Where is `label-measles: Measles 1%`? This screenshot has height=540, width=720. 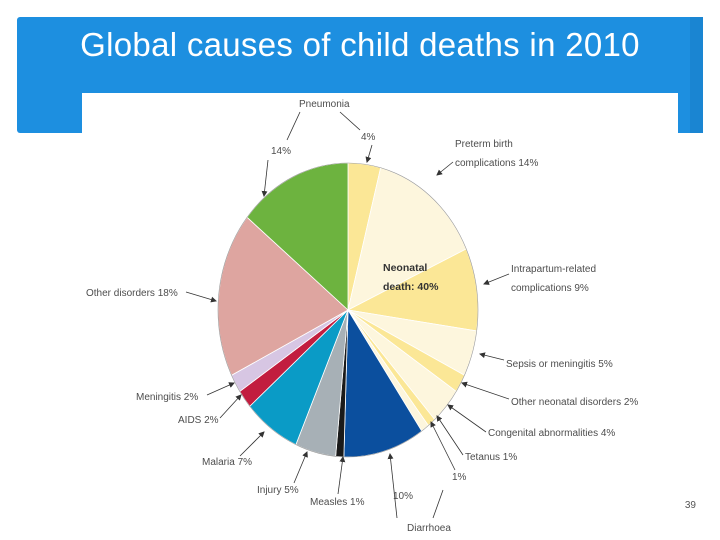
label-measles: Measles 1% is located at coordinates (337, 502).